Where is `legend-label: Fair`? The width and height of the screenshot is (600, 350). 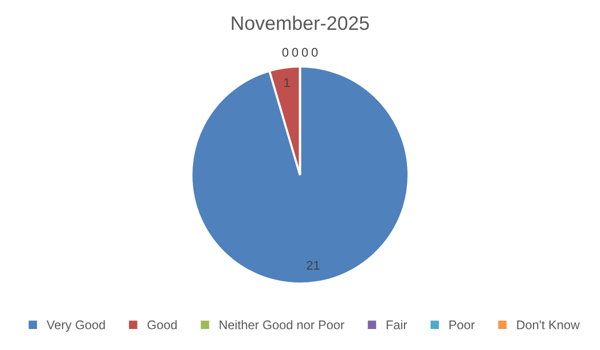
legend-label: Fair is located at coordinates (397, 325).